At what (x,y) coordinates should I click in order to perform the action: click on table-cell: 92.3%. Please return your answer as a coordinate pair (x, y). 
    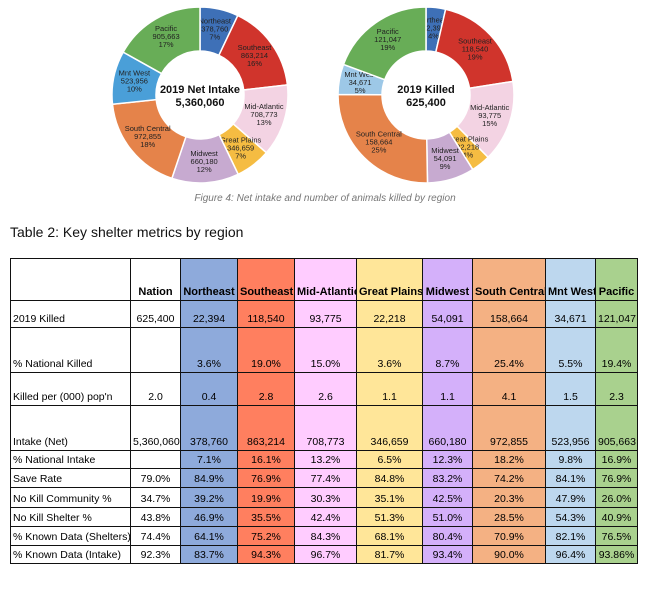
    Looking at the image, I should click on (155, 554).